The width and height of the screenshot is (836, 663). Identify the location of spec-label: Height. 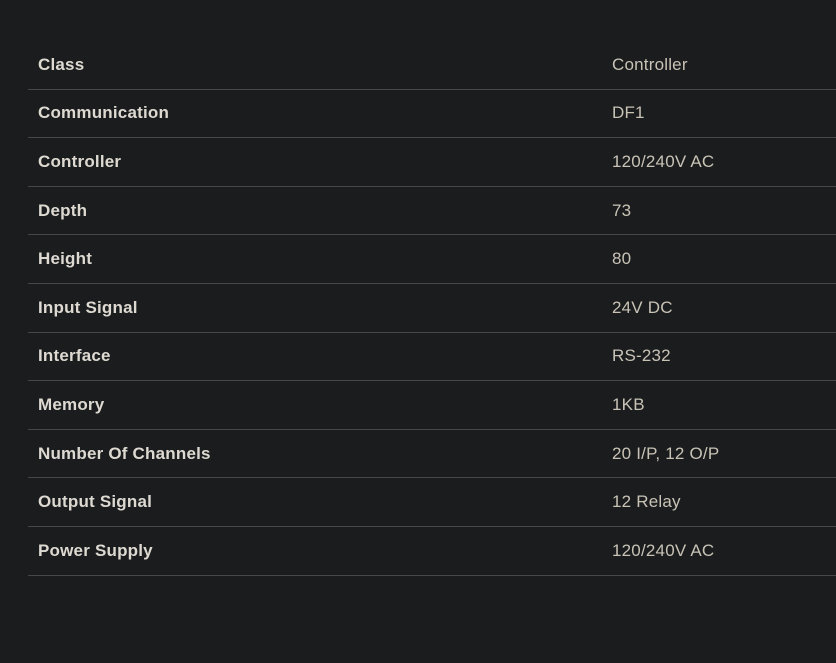
(65, 259).